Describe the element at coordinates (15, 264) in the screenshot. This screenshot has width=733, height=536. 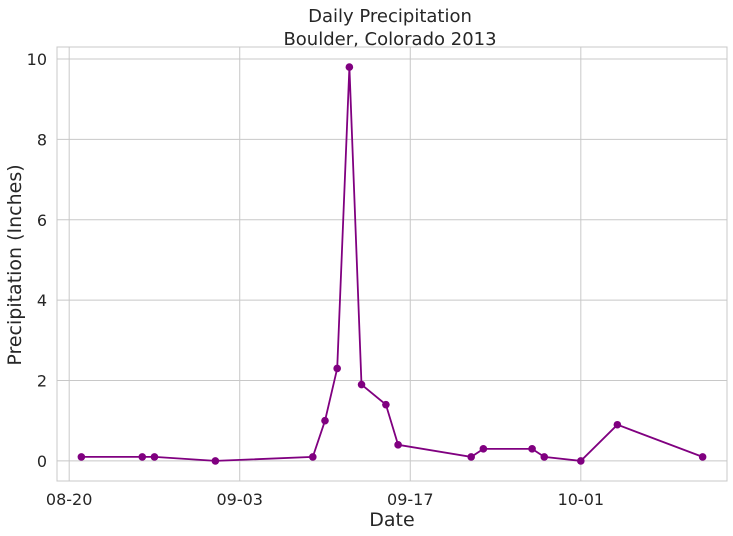
I see `y-axis-label: Precipitation (Inches)` at that location.